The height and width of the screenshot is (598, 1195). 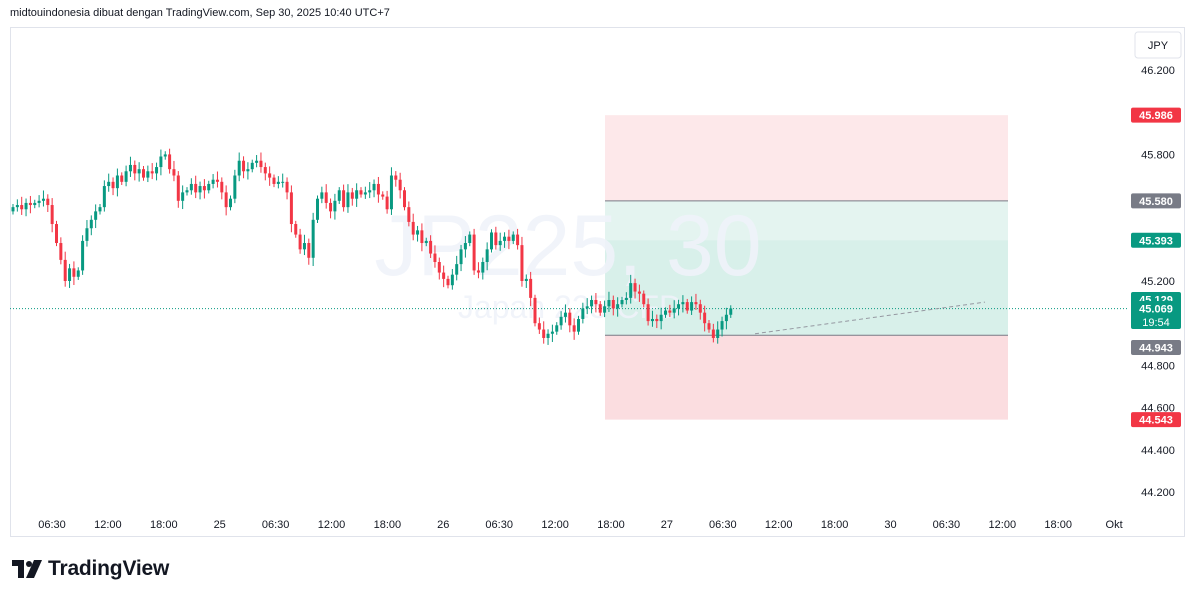 I want to click on long-target-zone, so click(x=806, y=288).